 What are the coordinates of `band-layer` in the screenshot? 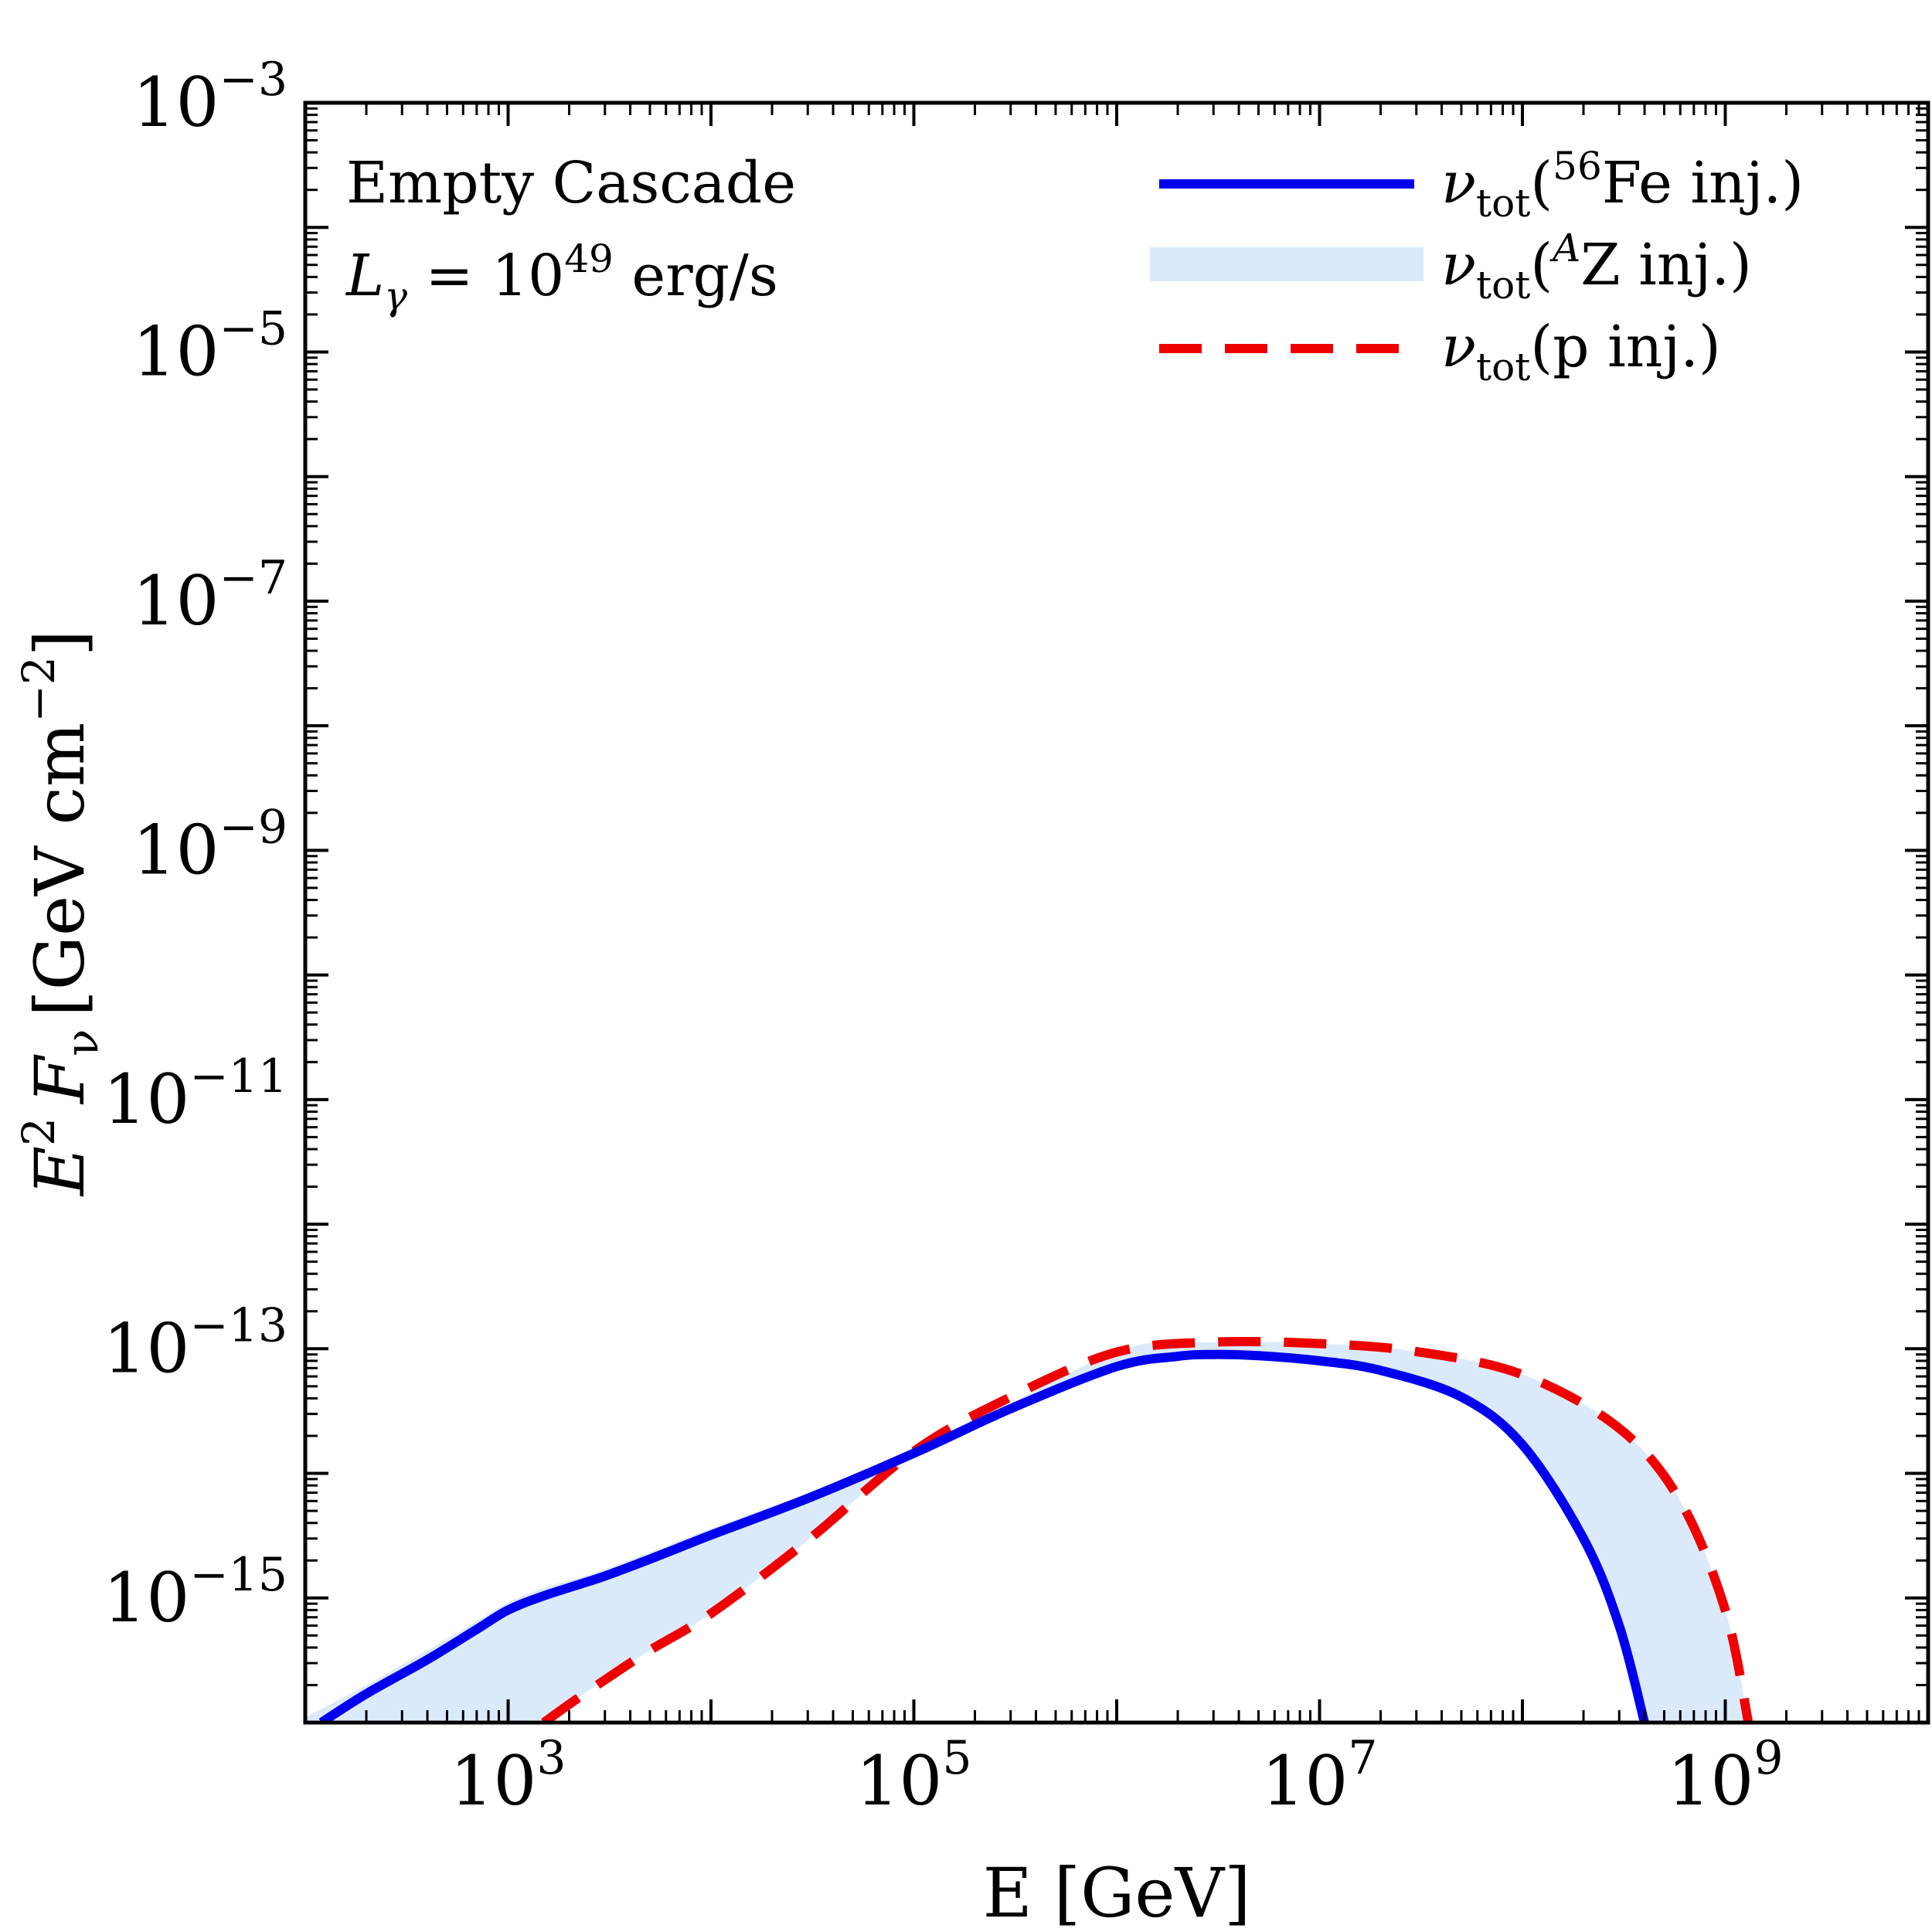 It's located at (1027, 1532).